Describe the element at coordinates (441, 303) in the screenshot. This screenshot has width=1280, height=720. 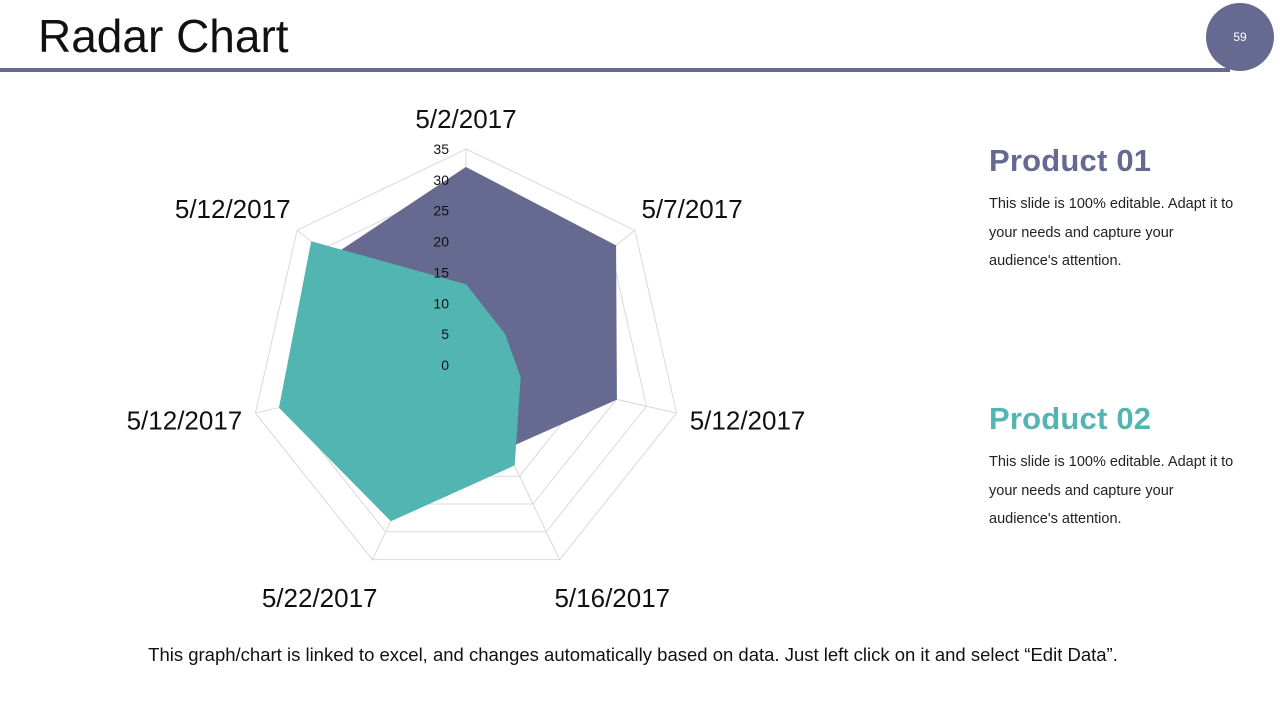
I see `radial-tick-label: 10` at that location.